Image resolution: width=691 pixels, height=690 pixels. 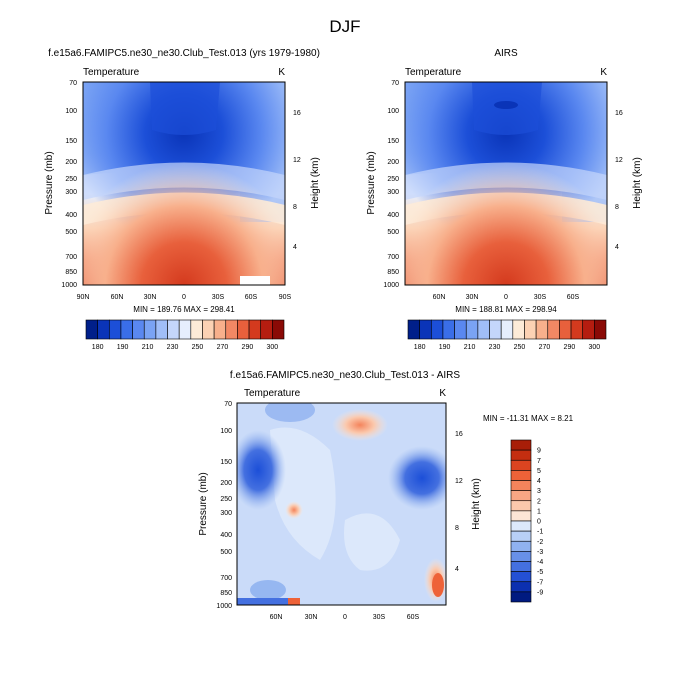 What do you see at coordinates (595, 347) in the screenshot?
I see `colorbar-label: 300` at bounding box center [595, 347].